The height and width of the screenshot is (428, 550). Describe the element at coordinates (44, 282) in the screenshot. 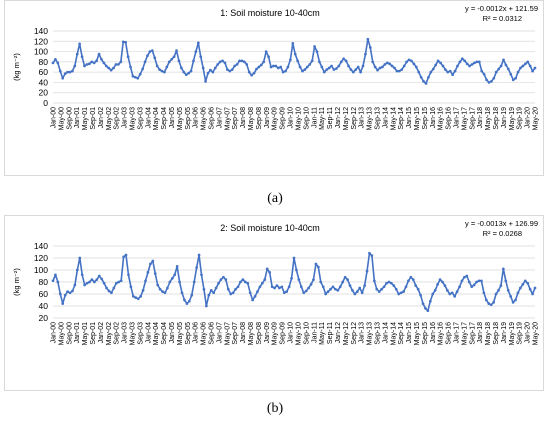

I see `y-tick-label: 80` at that location.